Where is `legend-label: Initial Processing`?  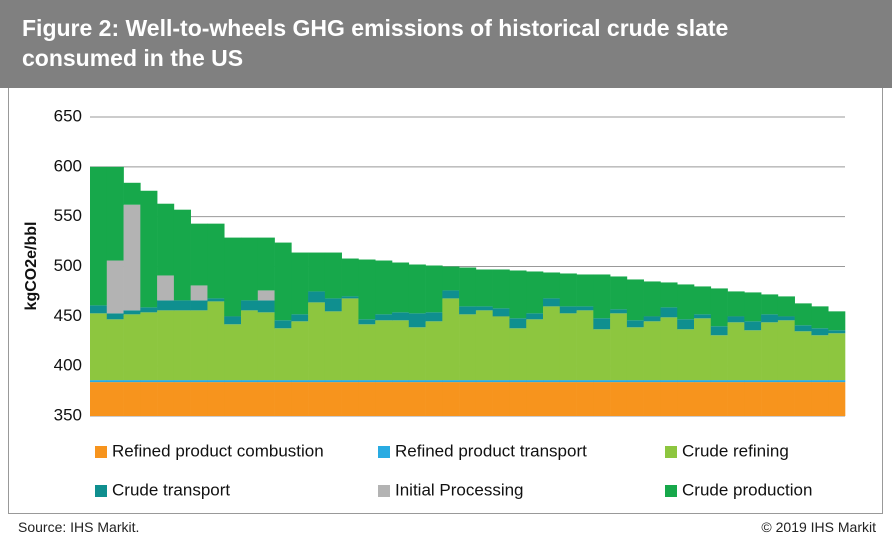
legend-label: Initial Processing is located at coordinates (459, 489).